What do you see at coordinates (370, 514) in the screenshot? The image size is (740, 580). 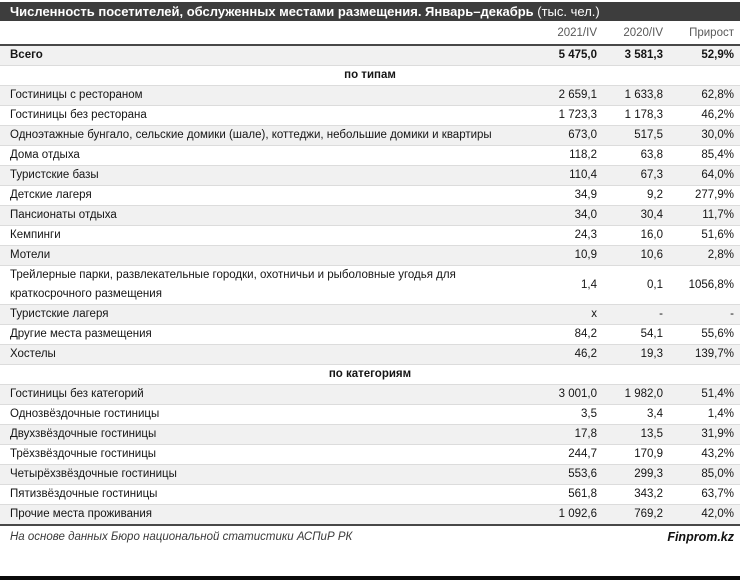 I see `table-row: Прочие места проживания 1 092,6 769,2 42,0%` at bounding box center [370, 514].